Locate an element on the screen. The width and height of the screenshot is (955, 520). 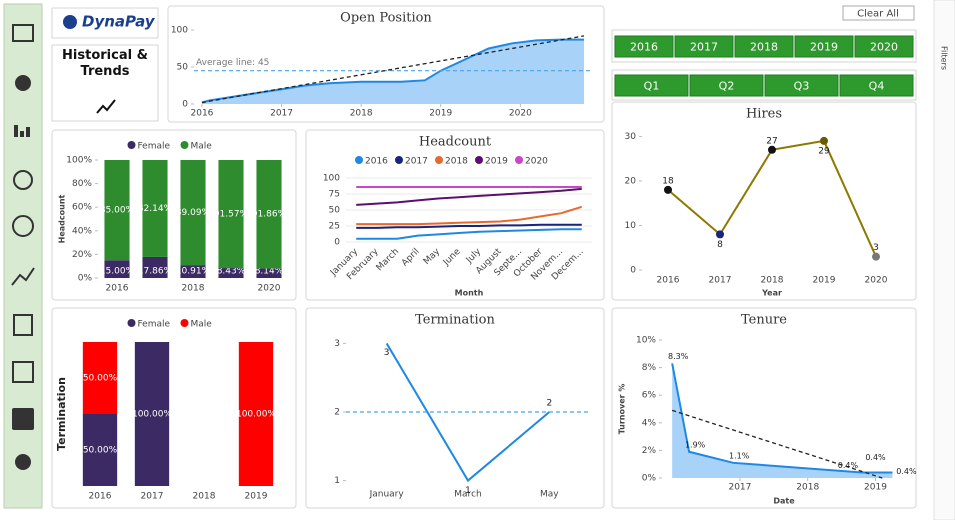
page-title: Historical & Trends is located at coordinates (105, 63).